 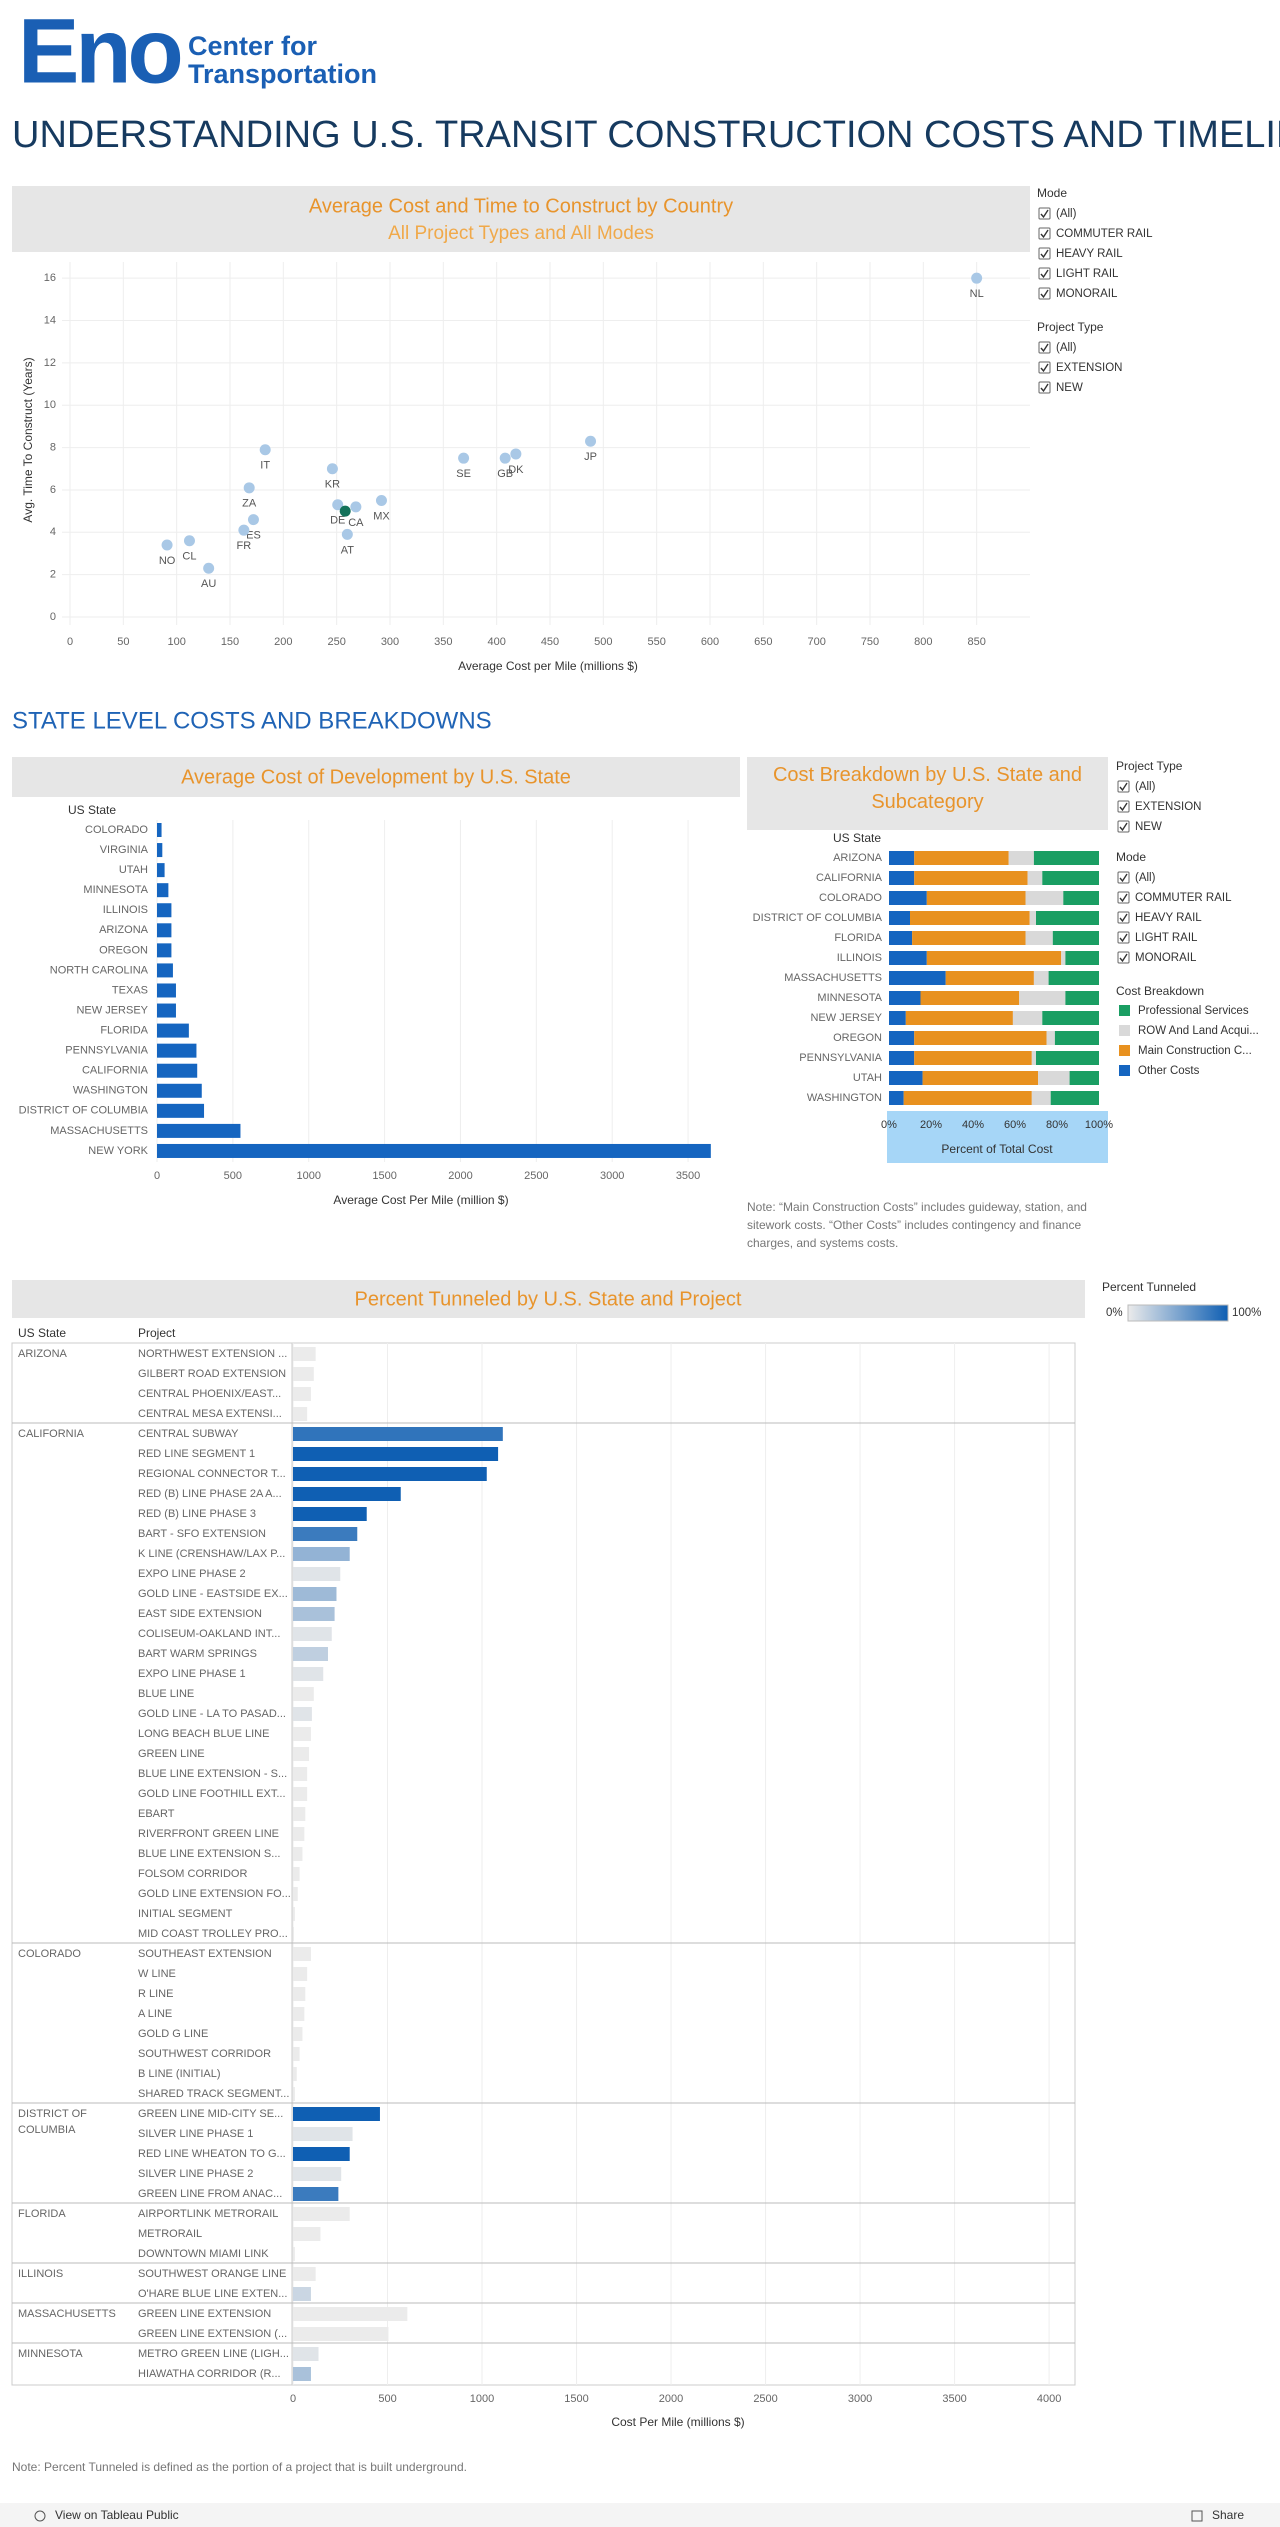 I want to click on x-tick-label: 0%, so click(x=889, y=1125).